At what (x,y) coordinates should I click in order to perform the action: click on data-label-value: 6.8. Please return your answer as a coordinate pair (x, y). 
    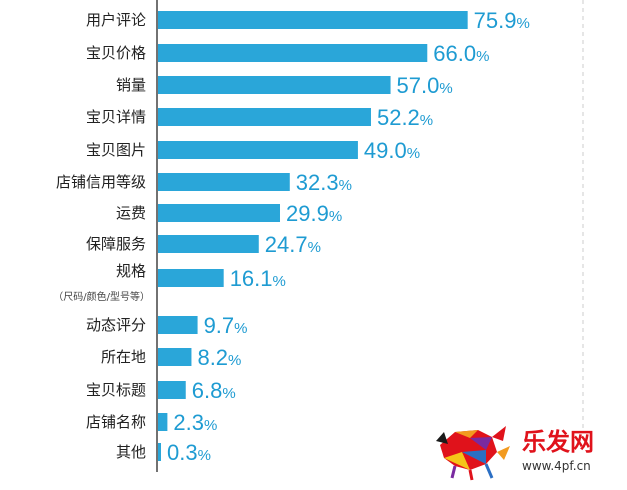
    Looking at the image, I should click on (207, 390).